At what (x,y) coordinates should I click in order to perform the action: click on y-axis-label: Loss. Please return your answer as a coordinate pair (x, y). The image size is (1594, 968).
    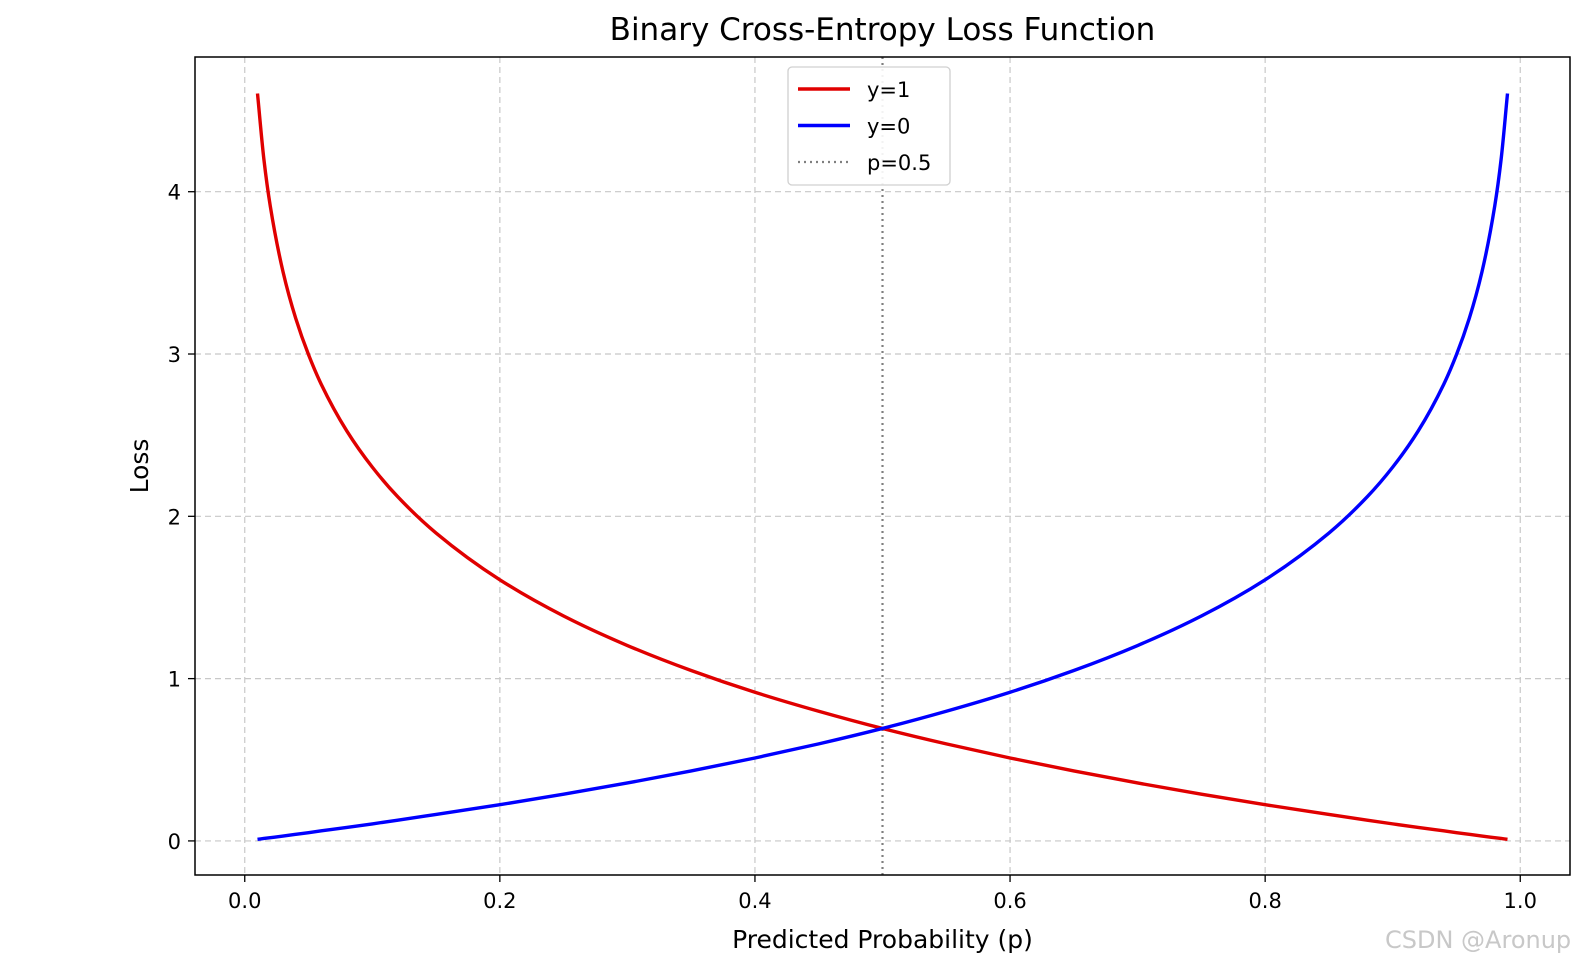
    Looking at the image, I should click on (139, 466).